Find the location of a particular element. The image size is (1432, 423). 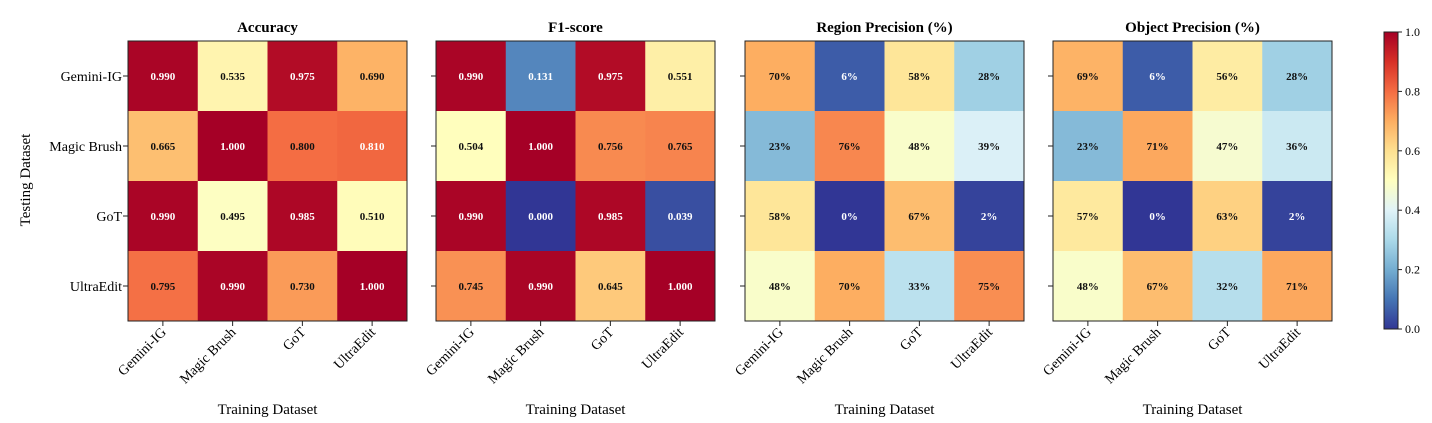

cell-value-label: 71% is located at coordinates (1158, 147).